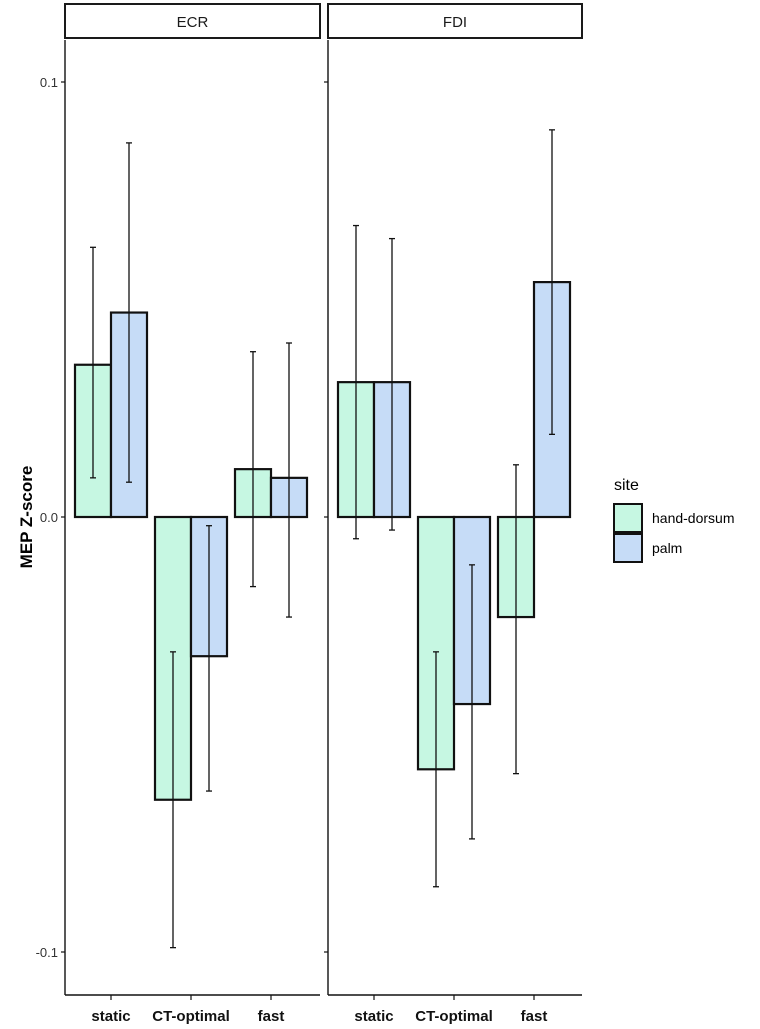  I want to click on legend: site hand-dorsum palm, so click(674, 520).